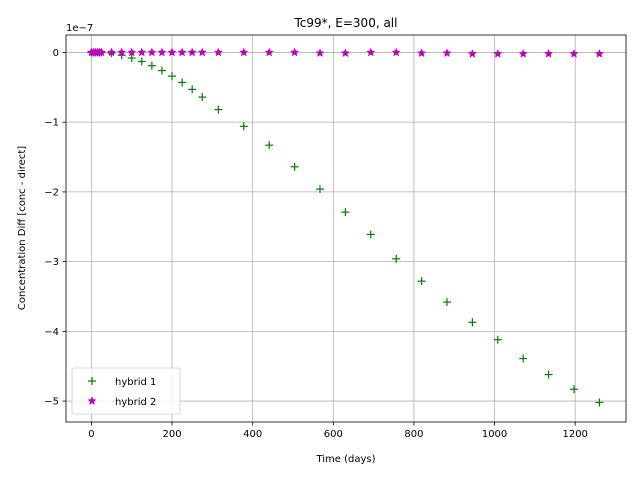  Describe the element at coordinates (135, 382) in the screenshot. I see `legend-label-hybrid-1: hybrid 1` at that location.